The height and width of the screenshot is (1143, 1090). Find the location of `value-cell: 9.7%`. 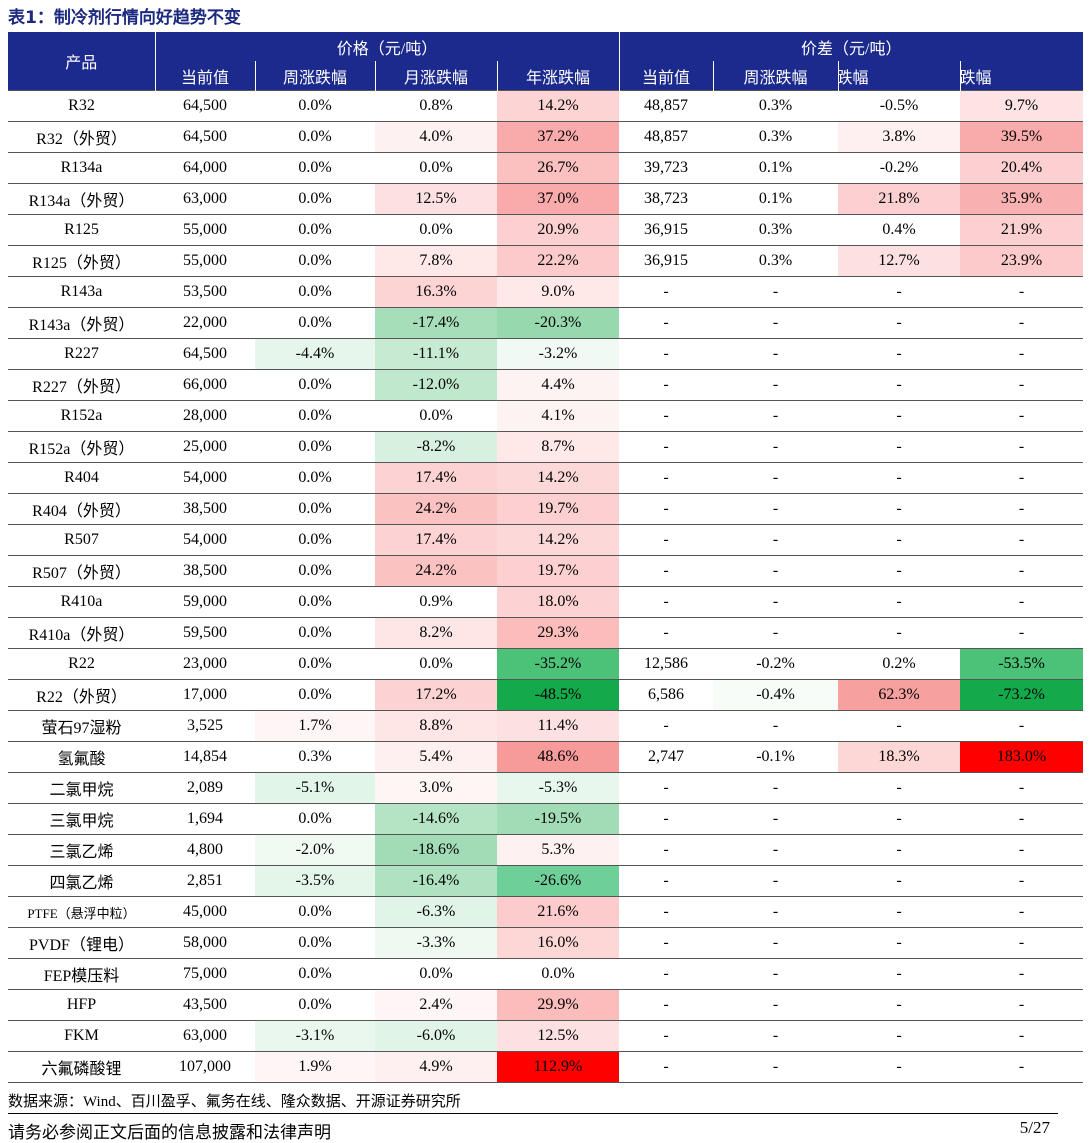

value-cell: 9.7% is located at coordinates (1022, 106).